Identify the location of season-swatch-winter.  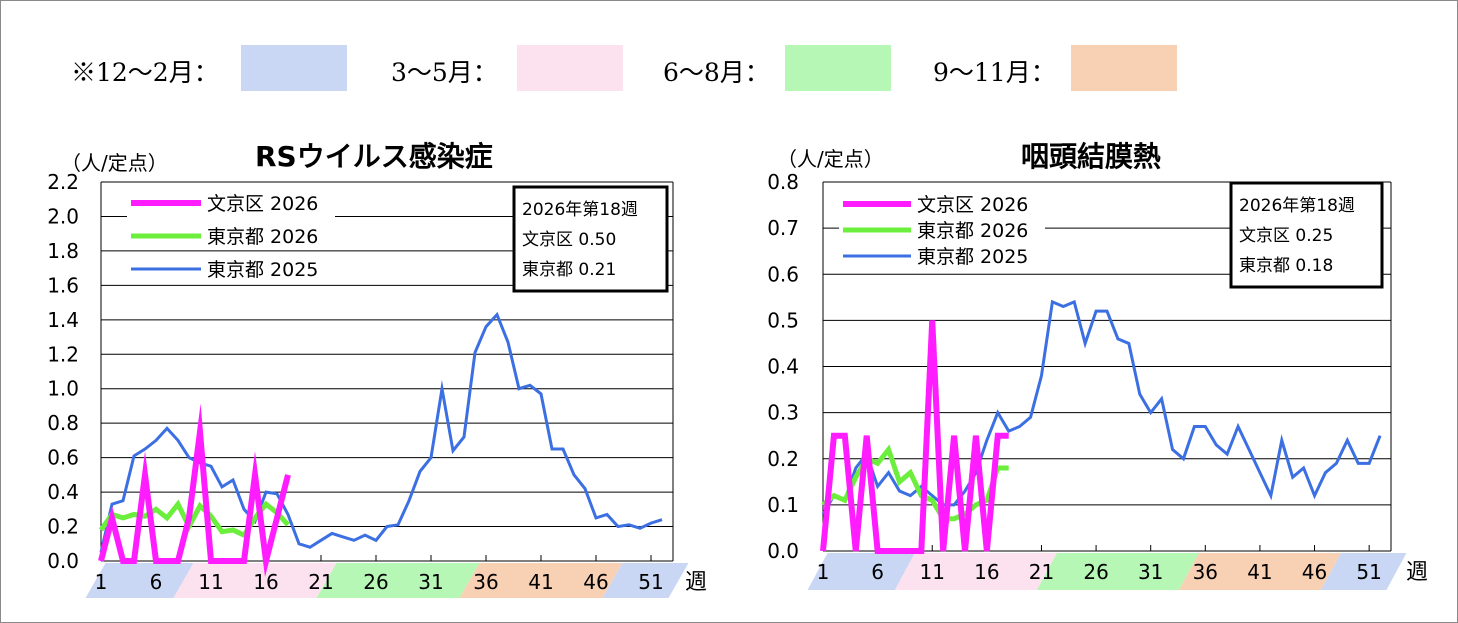
(294, 68).